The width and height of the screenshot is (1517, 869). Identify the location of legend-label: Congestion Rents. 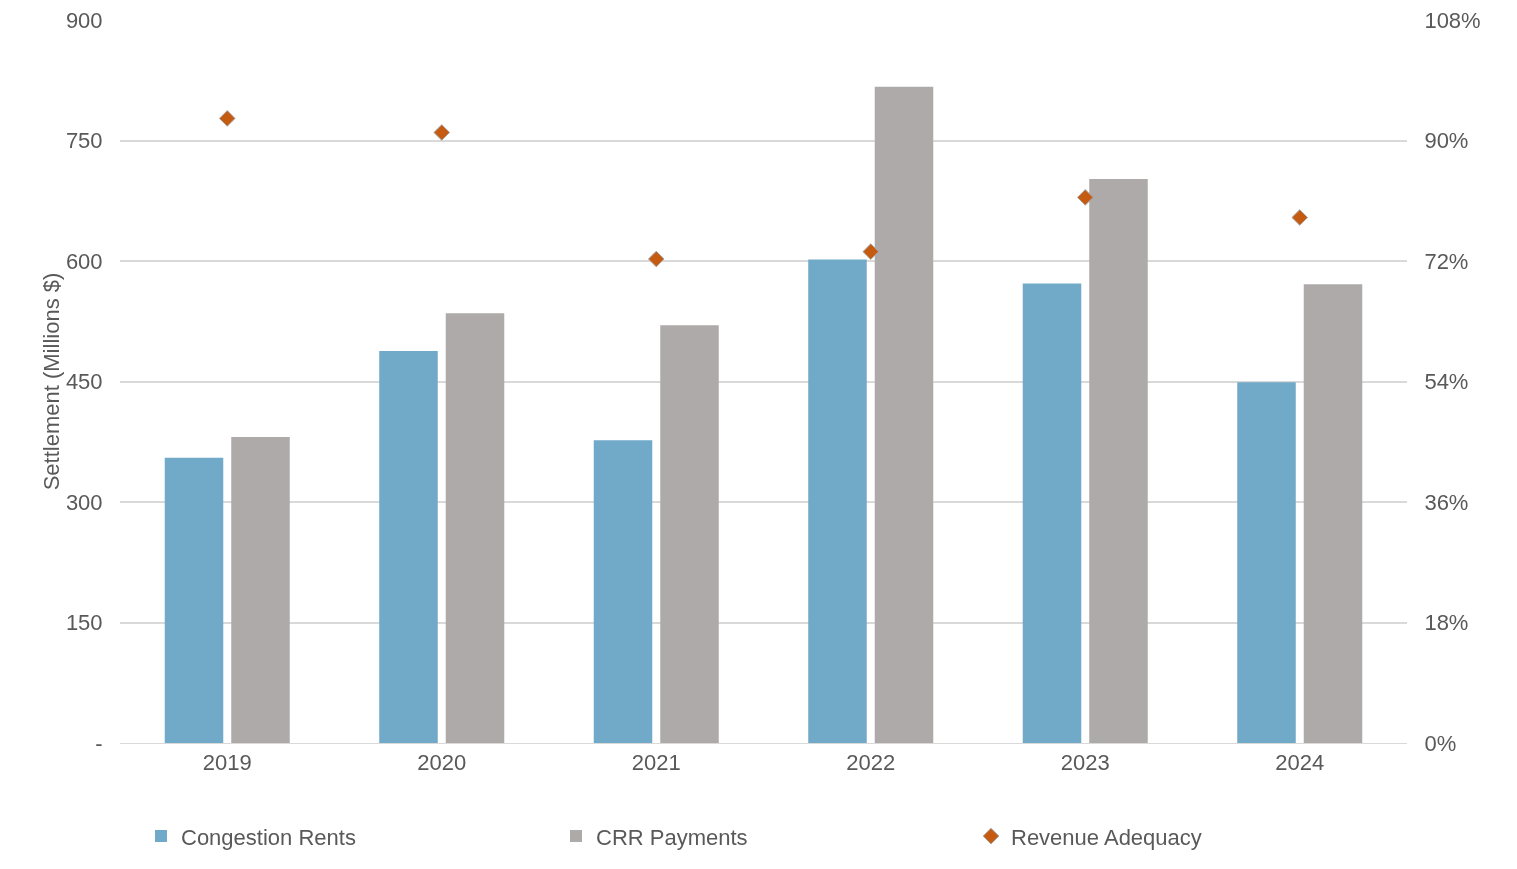
(268, 837).